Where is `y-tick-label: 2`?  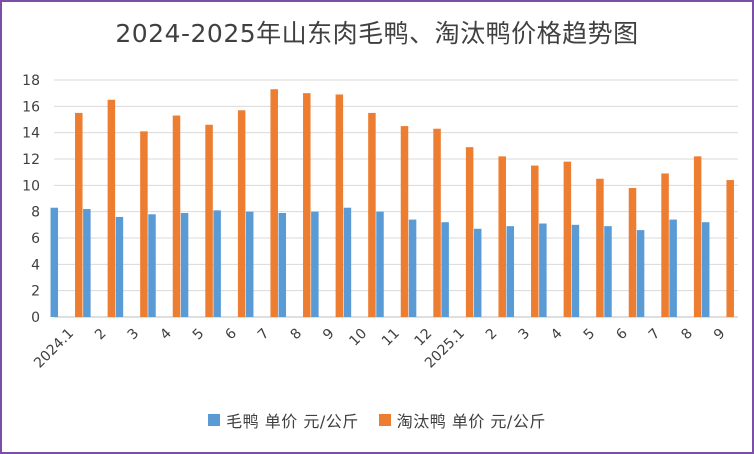
y-tick-label: 2 is located at coordinates (35, 292).